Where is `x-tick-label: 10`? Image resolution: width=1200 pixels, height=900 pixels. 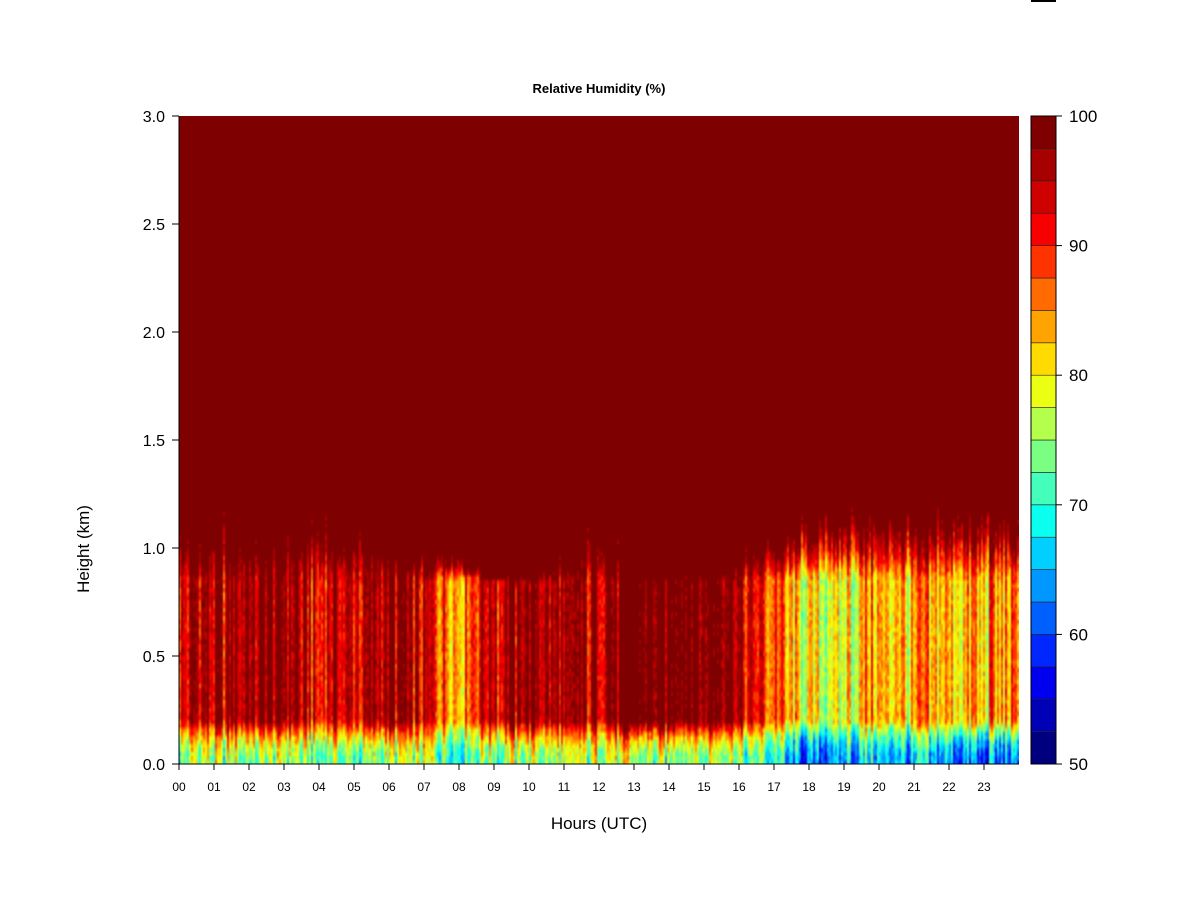 x-tick-label: 10 is located at coordinates (529, 787).